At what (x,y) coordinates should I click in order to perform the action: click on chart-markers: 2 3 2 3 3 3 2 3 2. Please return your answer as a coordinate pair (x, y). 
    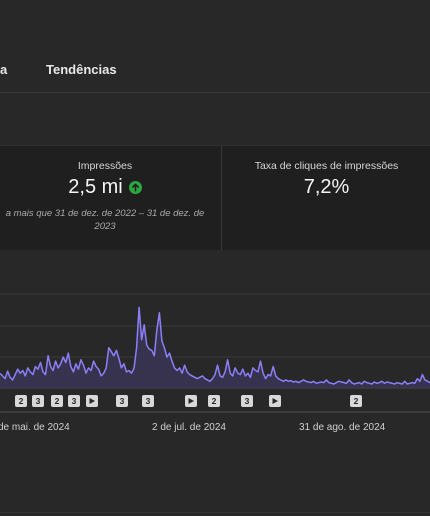
    Looking at the image, I should click on (188, 401).